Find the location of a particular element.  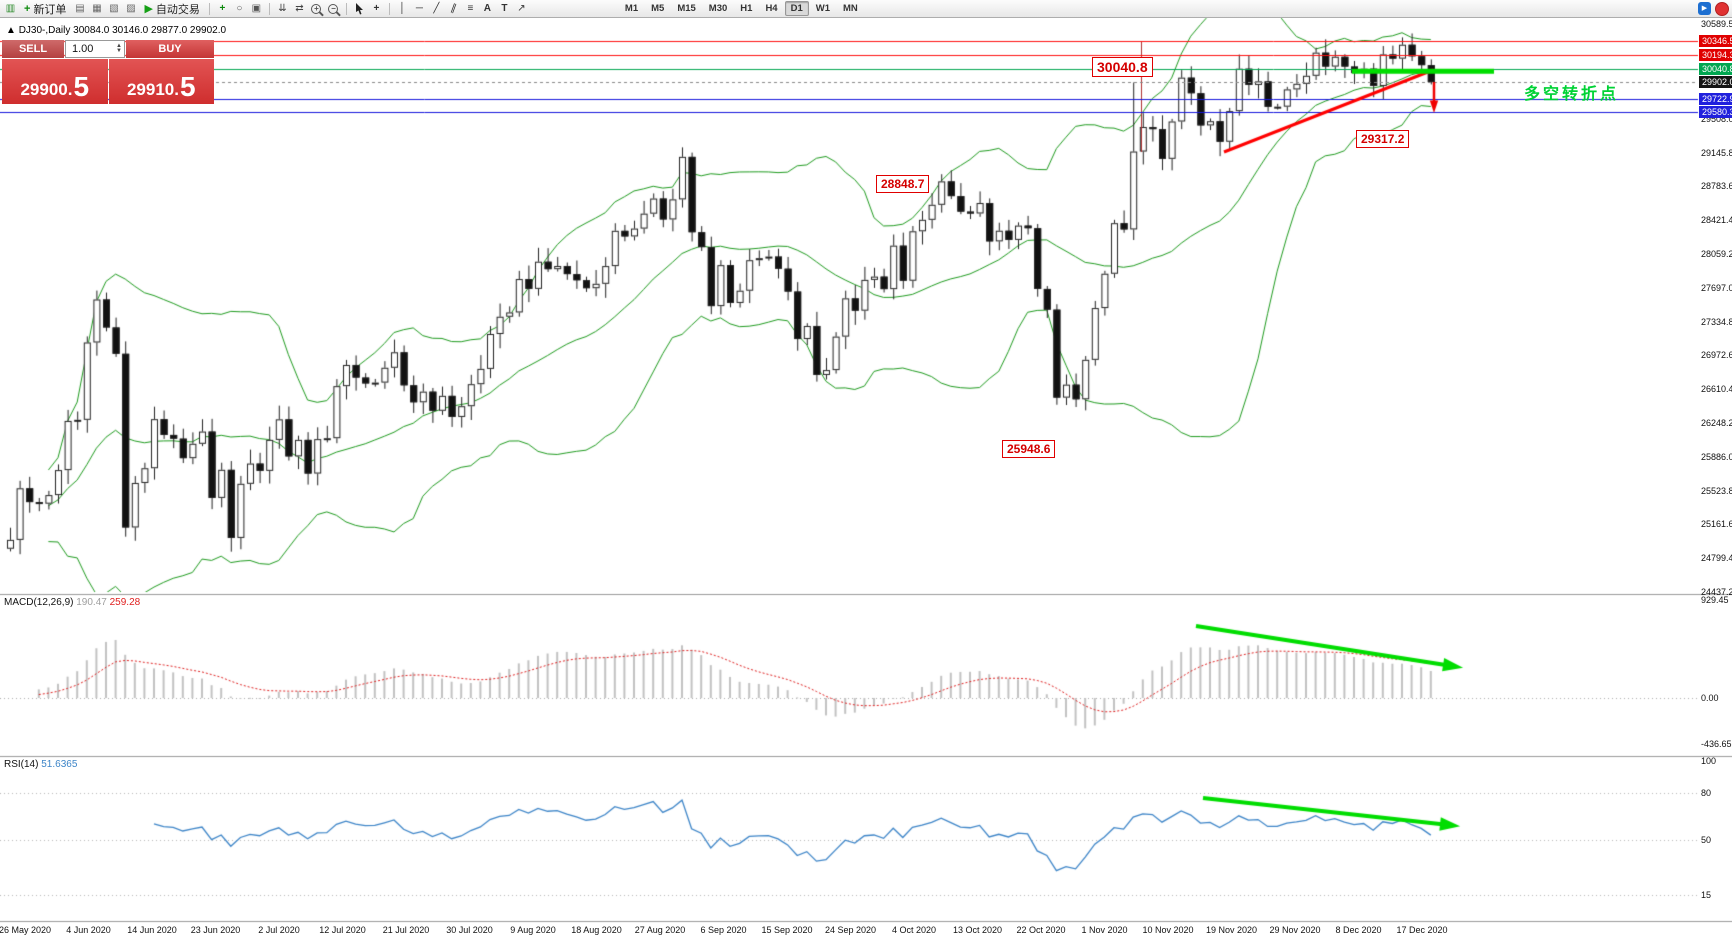

price-axis-label: 28059.2 is located at coordinates (1716, 254).